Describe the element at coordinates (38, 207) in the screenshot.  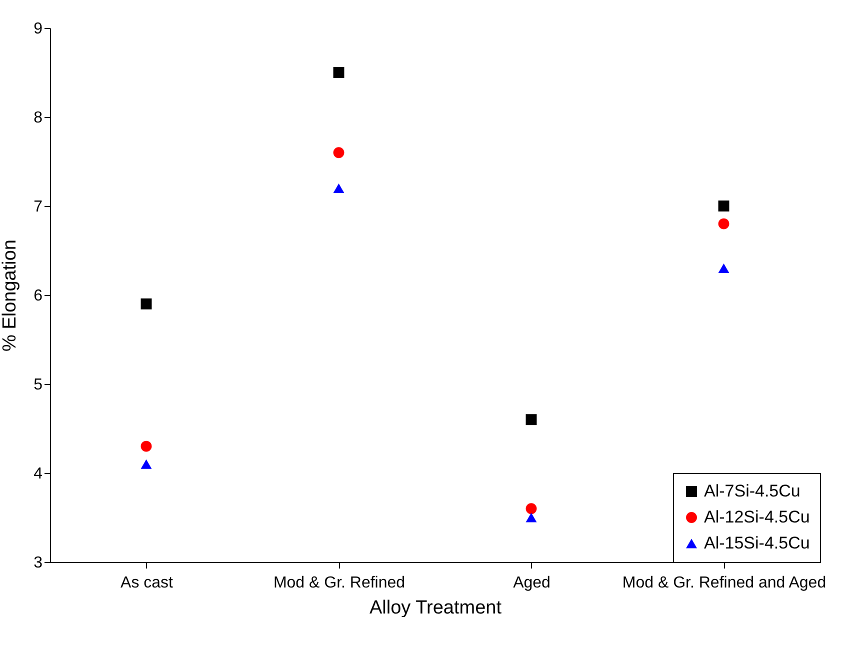
I see `y-tick-label: 7` at that location.